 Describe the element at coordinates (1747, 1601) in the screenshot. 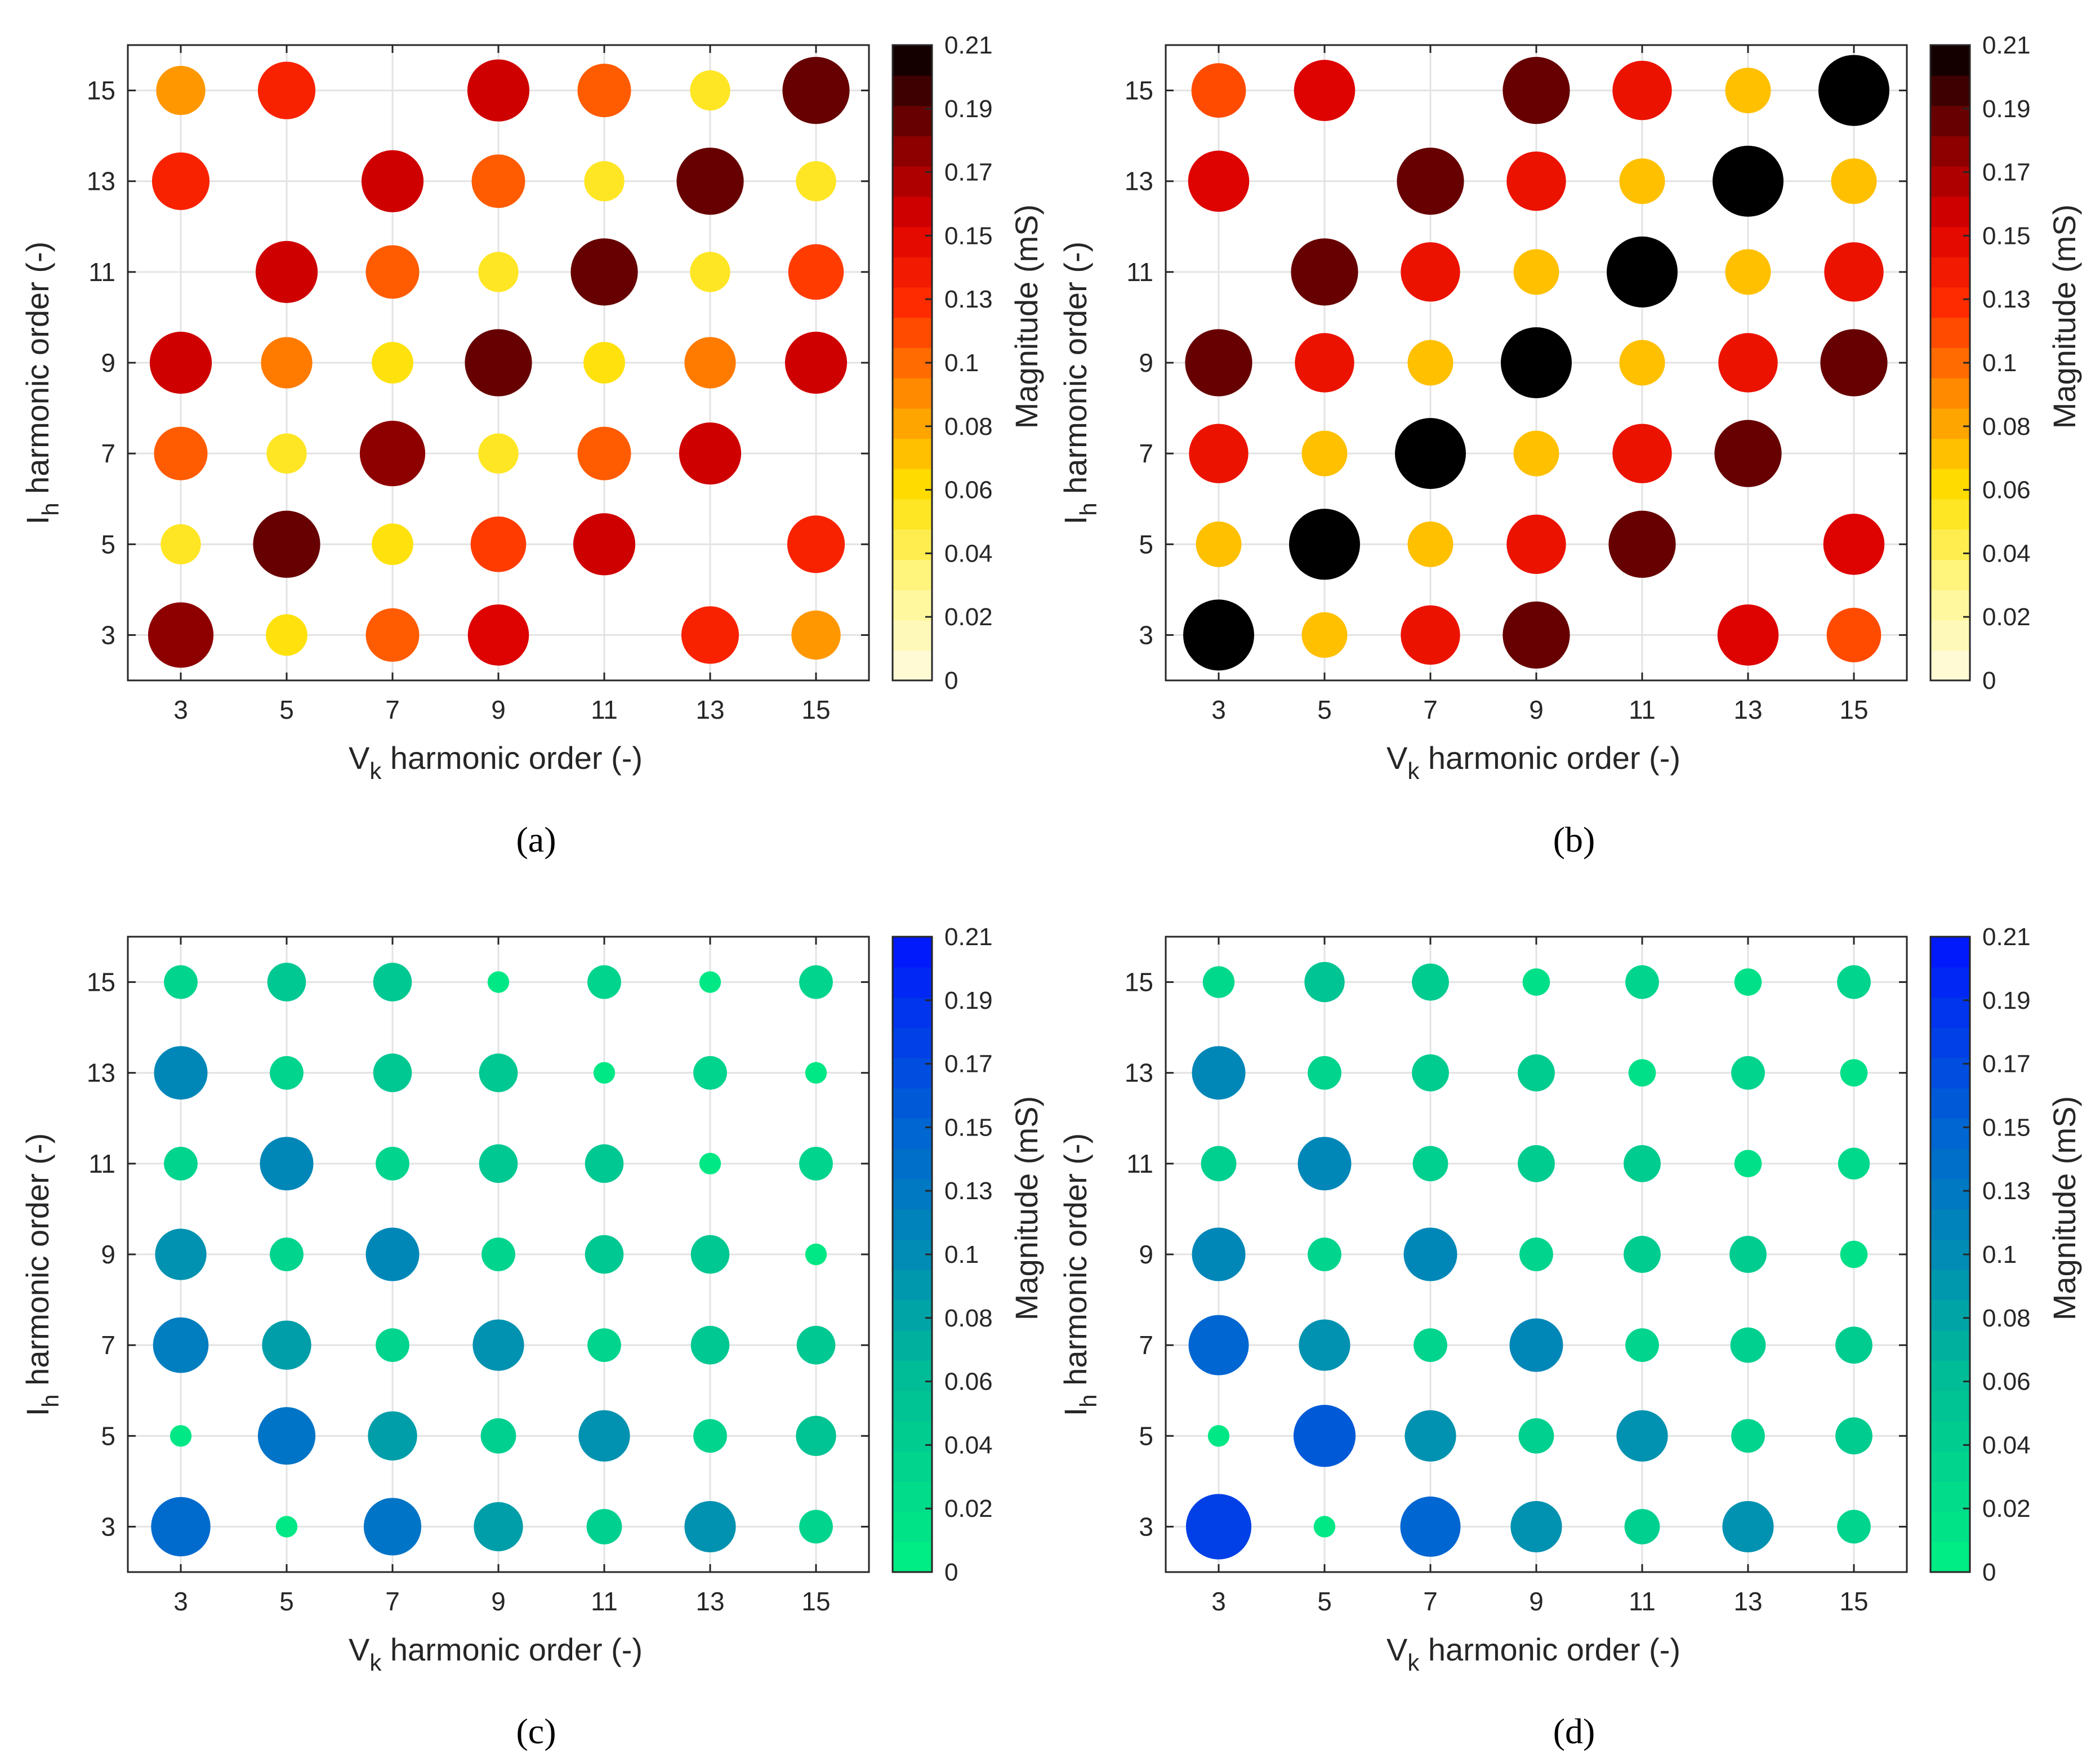

I see `panel-d-xtick-label: 13` at that location.